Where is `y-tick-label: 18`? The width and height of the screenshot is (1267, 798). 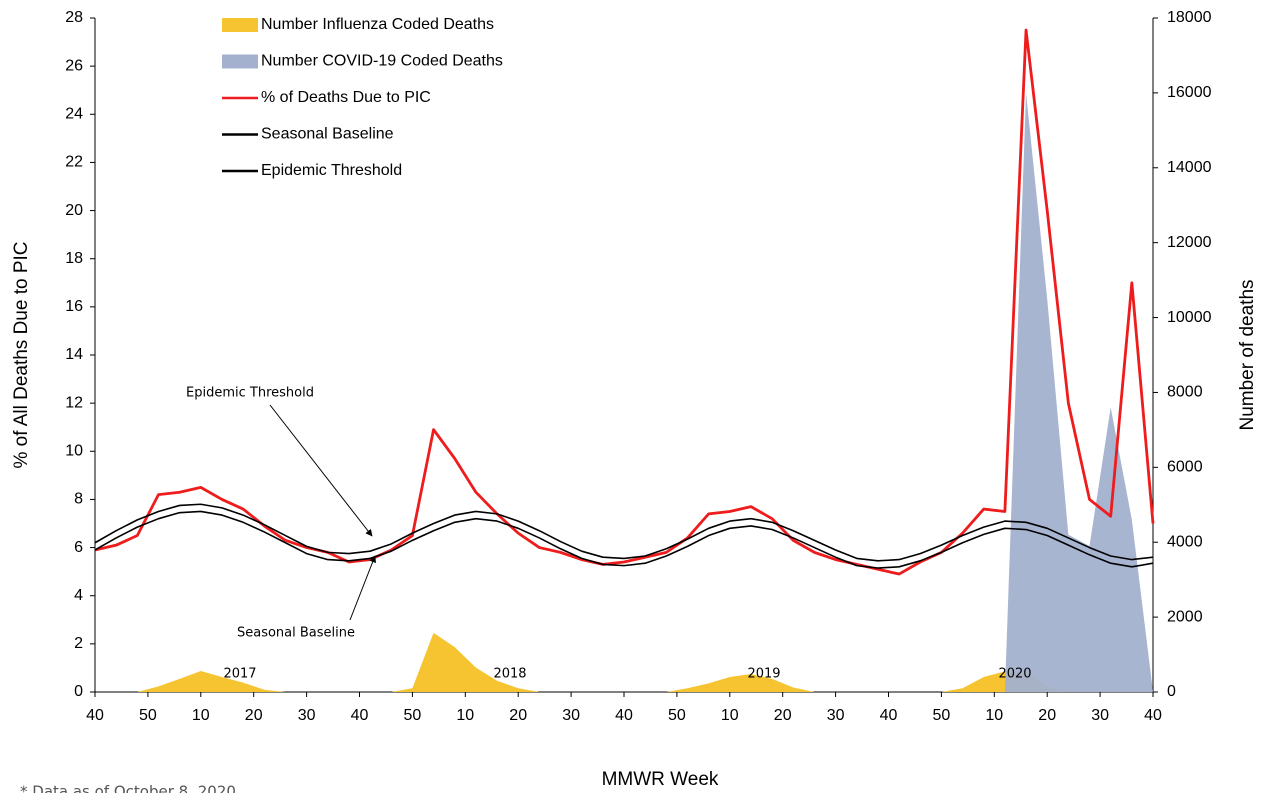 y-tick-label: 18 is located at coordinates (74, 258).